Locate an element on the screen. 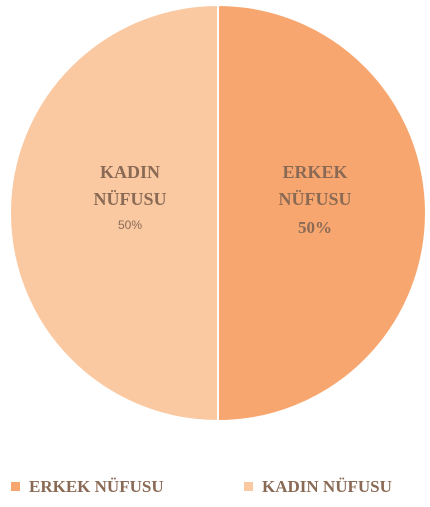 This screenshot has width=430, height=507. legend-label-erkek: ERKEK NÜFUSU is located at coordinates (96, 486).